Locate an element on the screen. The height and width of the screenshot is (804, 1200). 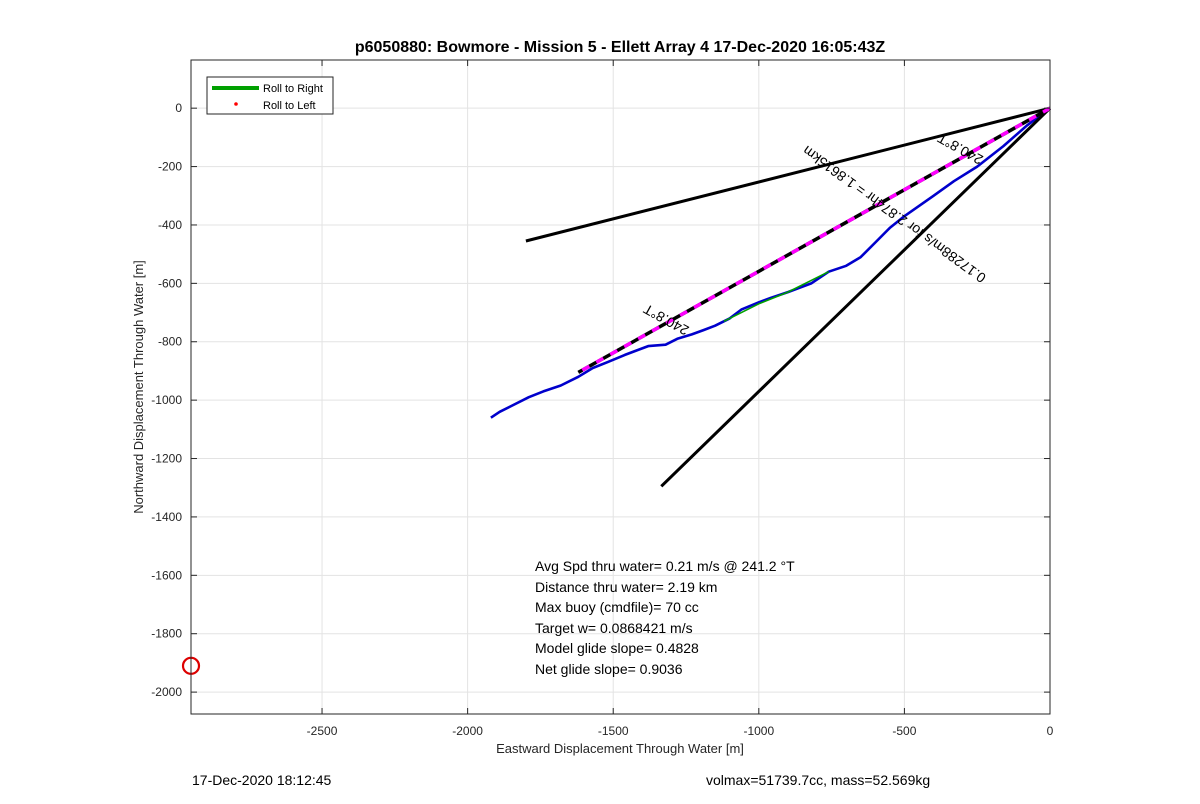
x-tick-label: 0 is located at coordinates (1050, 731).